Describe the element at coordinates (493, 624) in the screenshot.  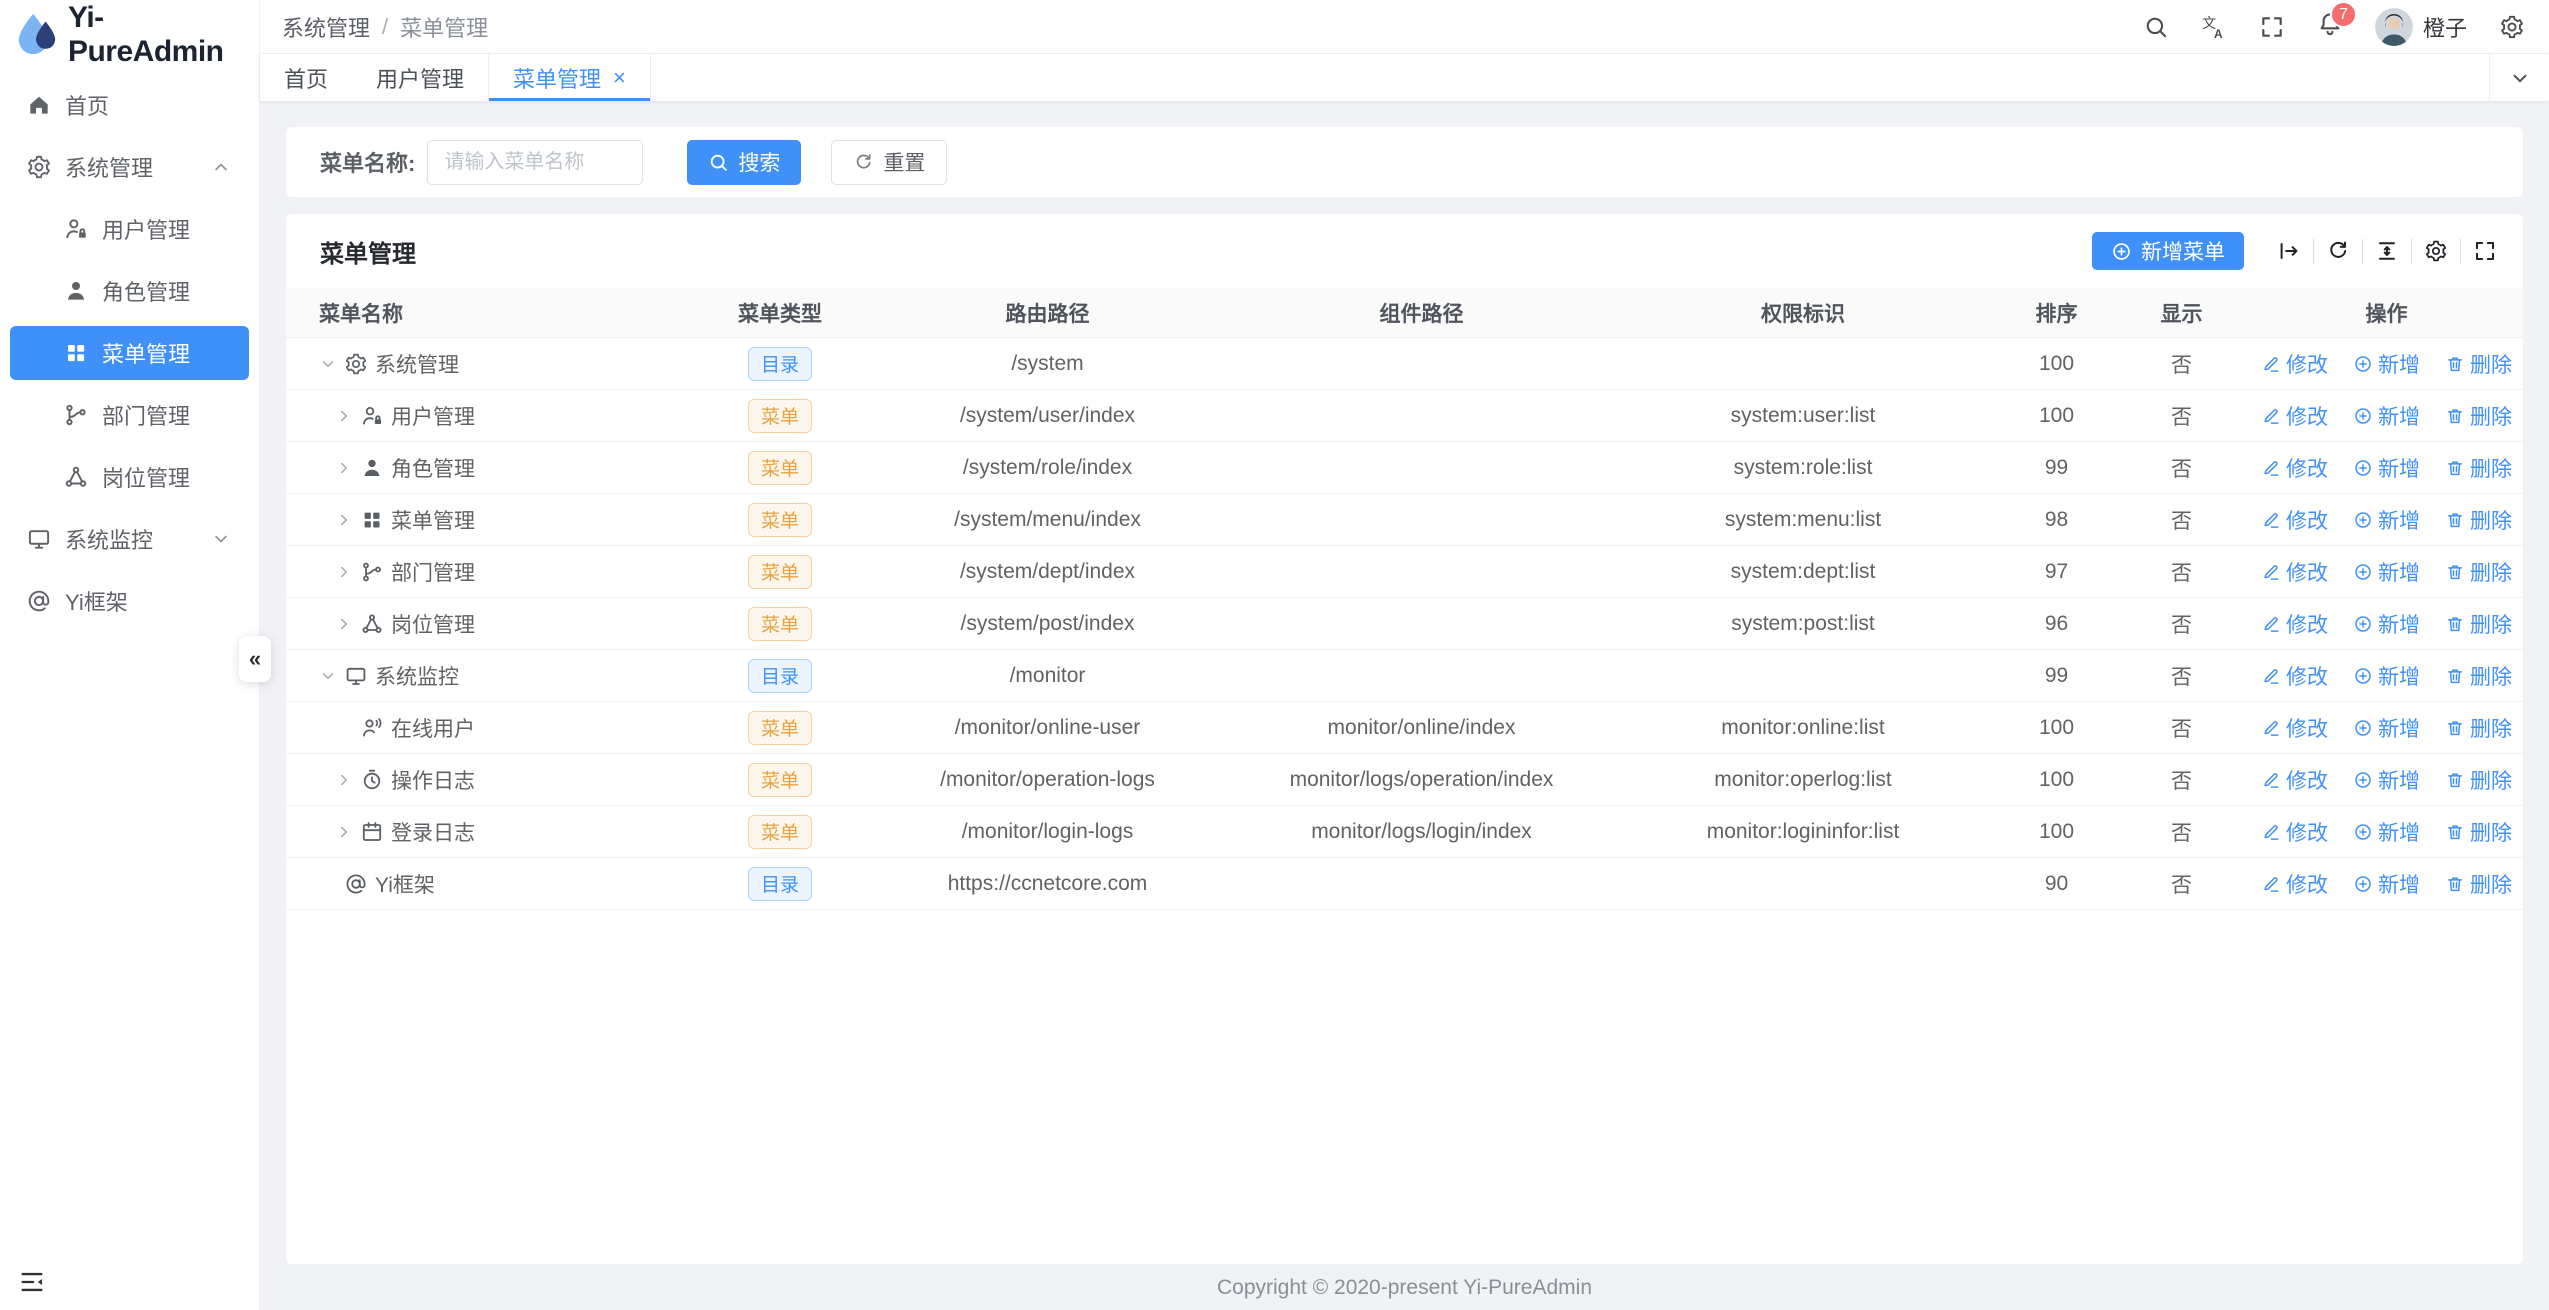
I see `menu-name-cell: 岗位管理` at that location.